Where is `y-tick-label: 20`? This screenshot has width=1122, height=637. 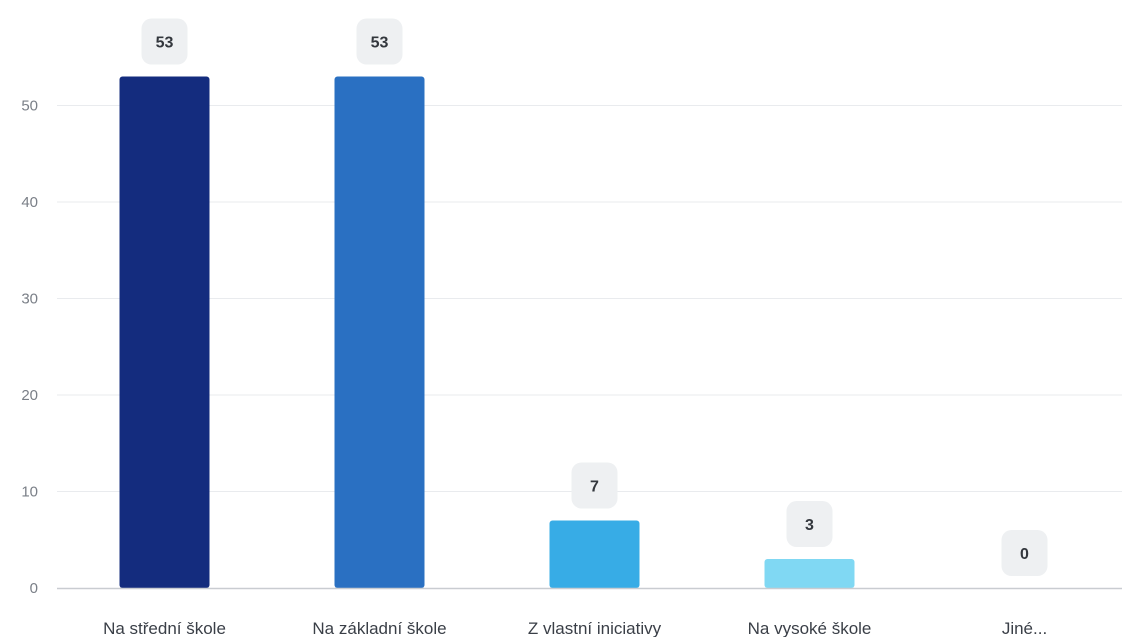
y-tick-label: 20 is located at coordinates (29, 395).